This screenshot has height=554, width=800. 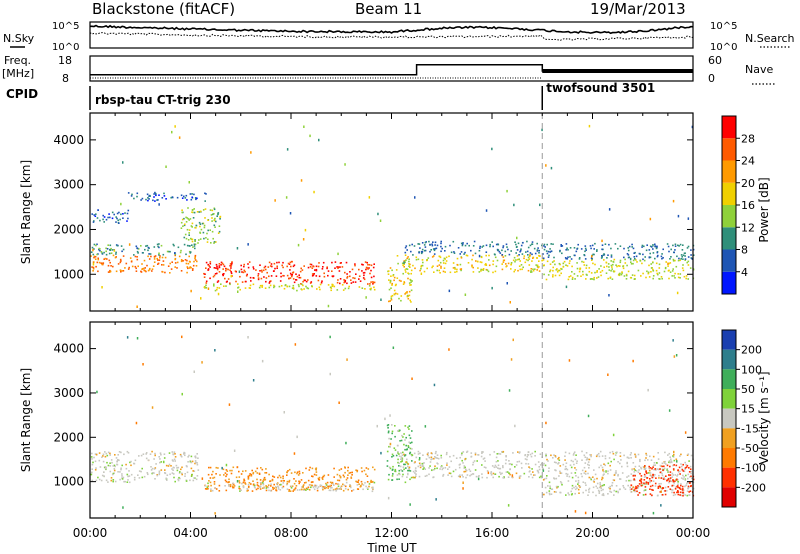 I want to click on colorbar-tick-label: 100, so click(x=751, y=369).